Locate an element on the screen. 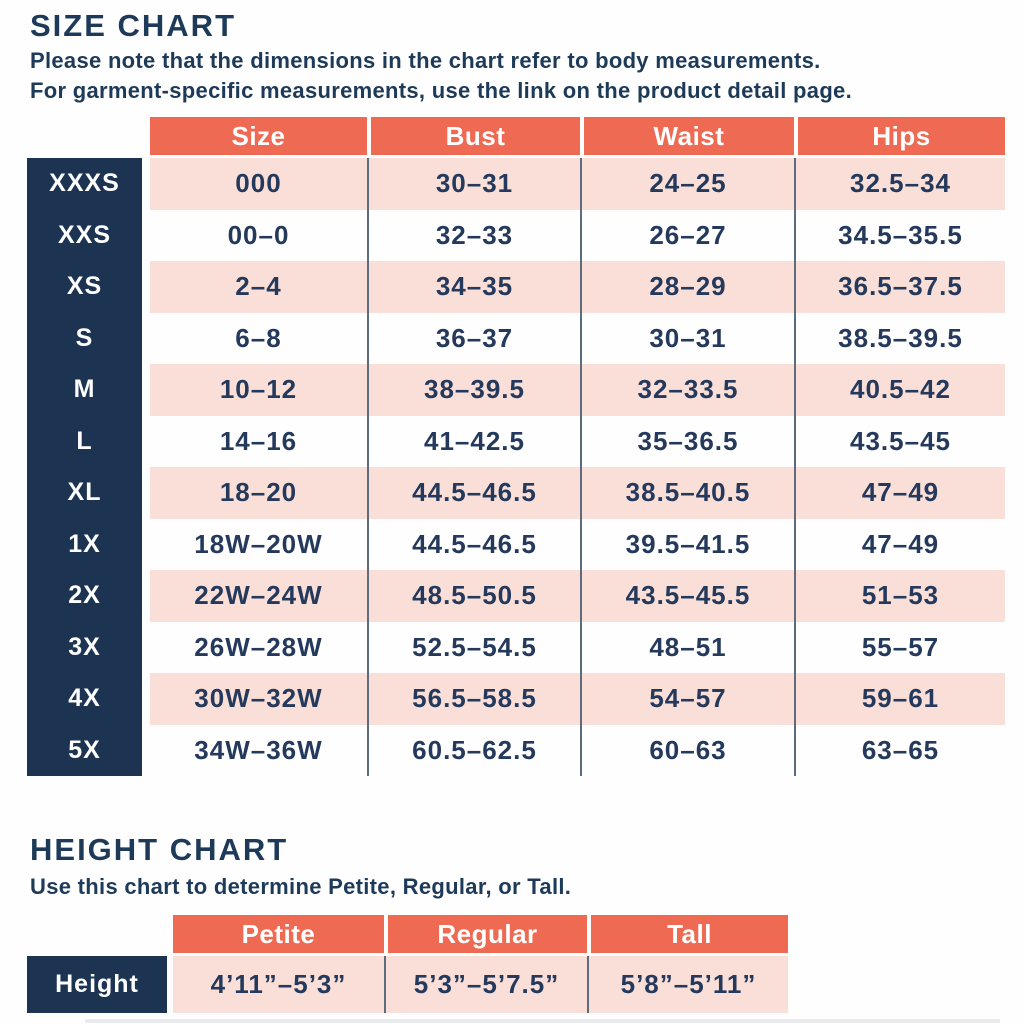  cell-hips: 34.5–35.5 is located at coordinates (899, 235).